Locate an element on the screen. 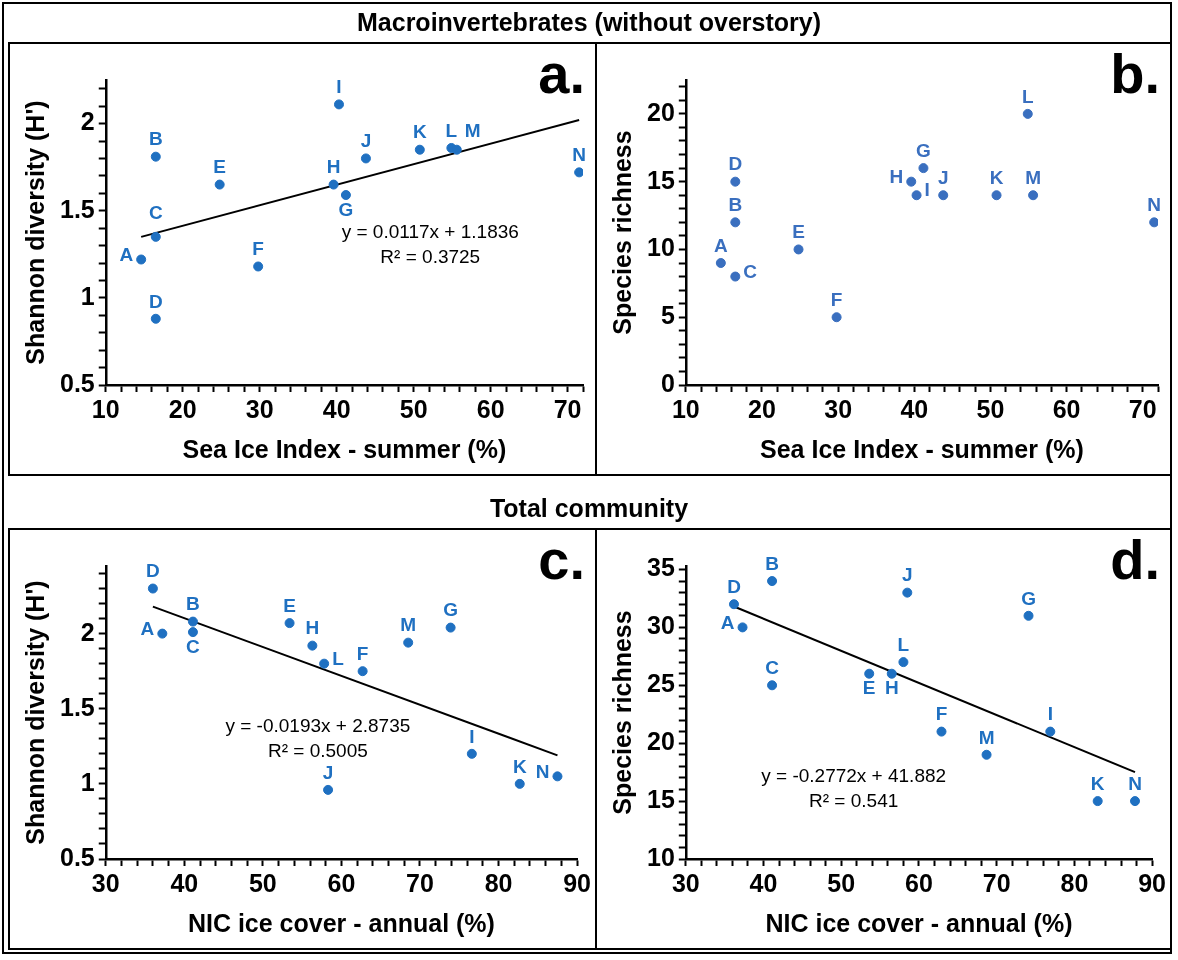 The height and width of the screenshot is (960, 1178). x-tick-label: 50 is located at coordinates (990, 408).